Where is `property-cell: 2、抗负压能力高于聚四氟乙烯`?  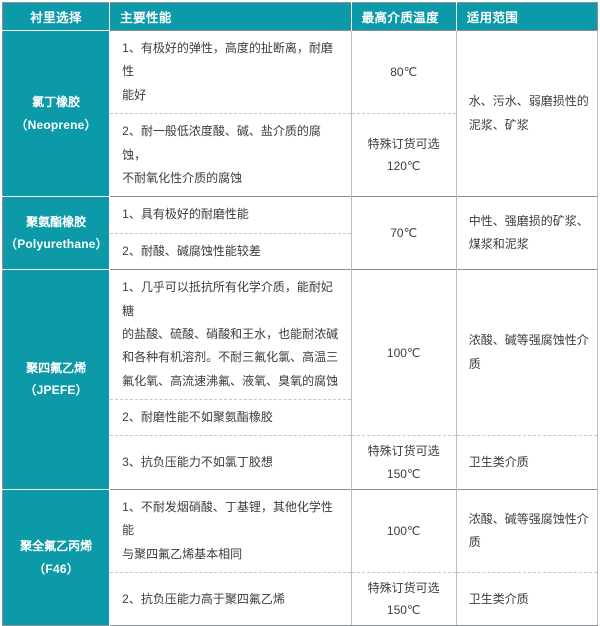 property-cell: 2、抗负压能力高于聚四氟乙烯 is located at coordinates (230, 599).